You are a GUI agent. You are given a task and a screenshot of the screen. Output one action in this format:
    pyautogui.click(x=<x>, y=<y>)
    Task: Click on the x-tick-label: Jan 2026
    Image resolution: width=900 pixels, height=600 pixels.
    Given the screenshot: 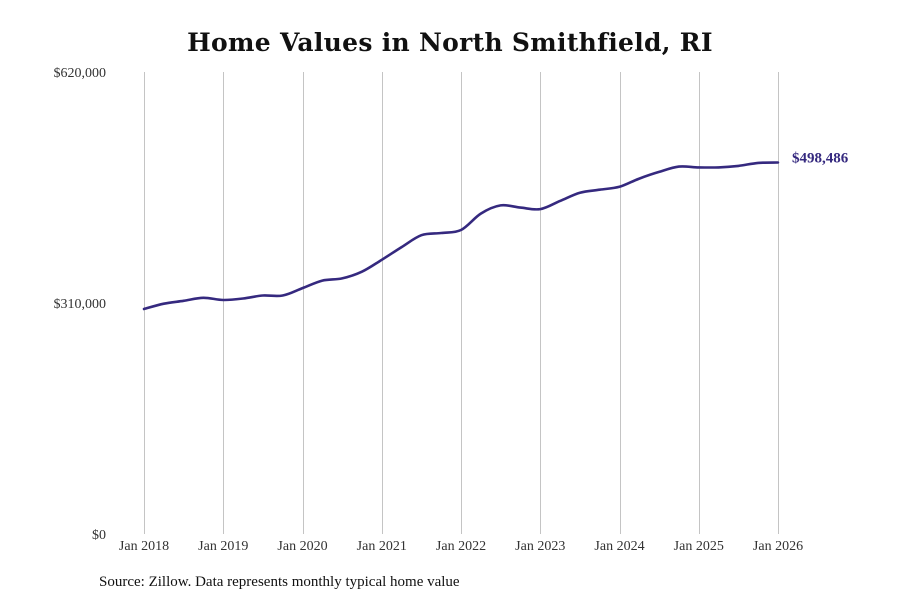 What is the action you would take?
    pyautogui.click(x=778, y=546)
    